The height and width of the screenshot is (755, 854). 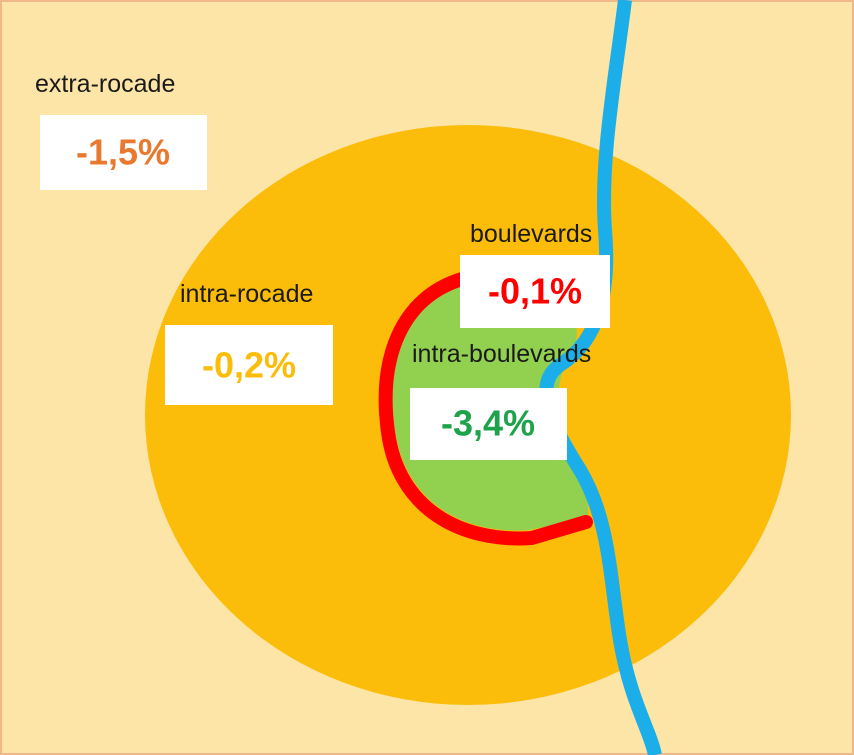 I want to click on zone-value: -0,1%, so click(x=535, y=291).